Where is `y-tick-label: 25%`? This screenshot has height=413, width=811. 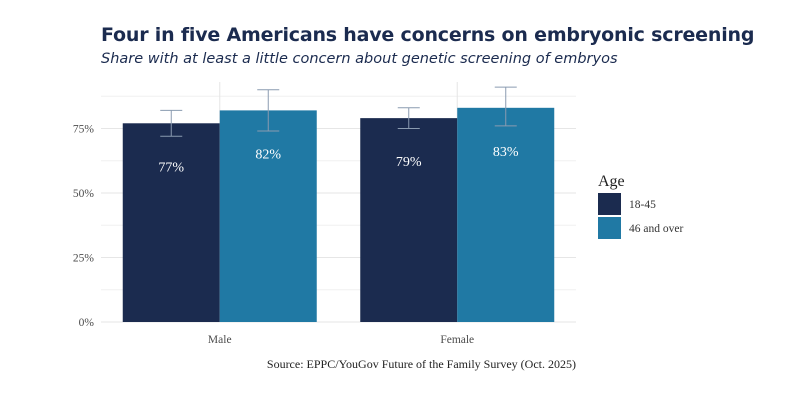 y-tick-label: 25% is located at coordinates (84, 258).